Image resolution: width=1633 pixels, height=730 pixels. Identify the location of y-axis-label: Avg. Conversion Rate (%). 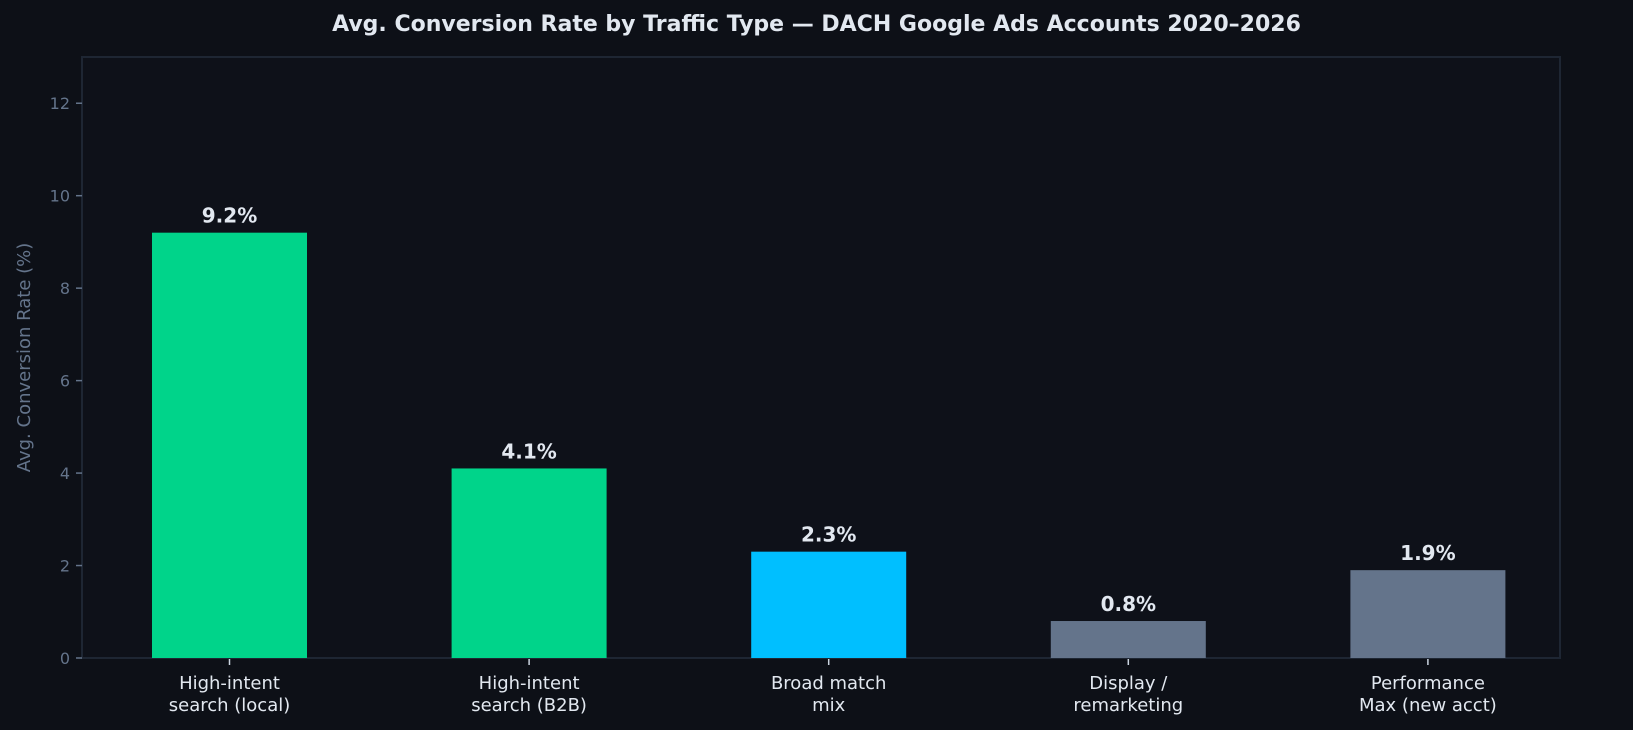
(24, 358).